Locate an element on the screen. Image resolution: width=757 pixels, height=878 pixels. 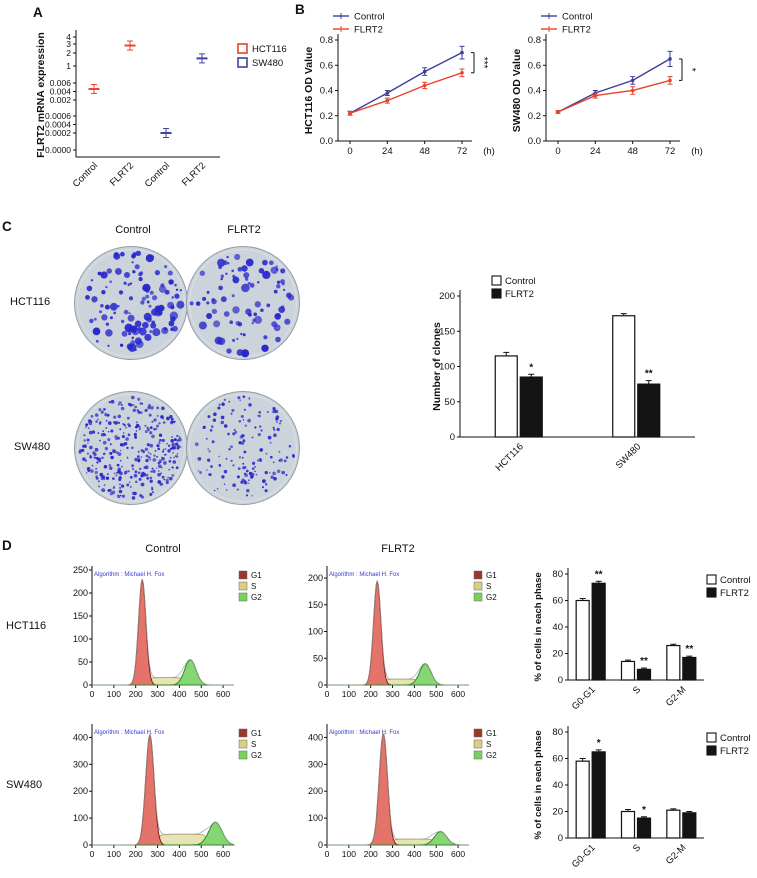
svg-text: 250 is located at coordinates (80, 570).